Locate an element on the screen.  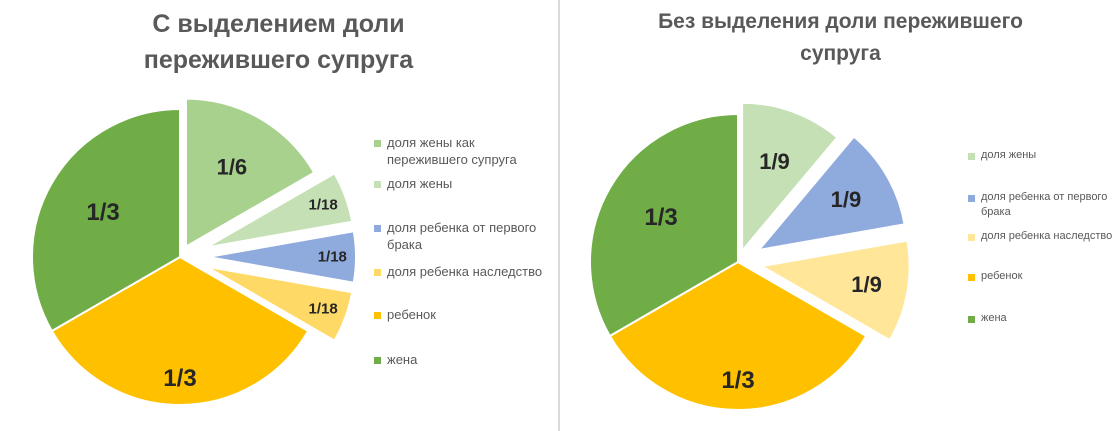
legend-label-1-1: доля ребенка от первого брака is located at coordinates (1044, 205).